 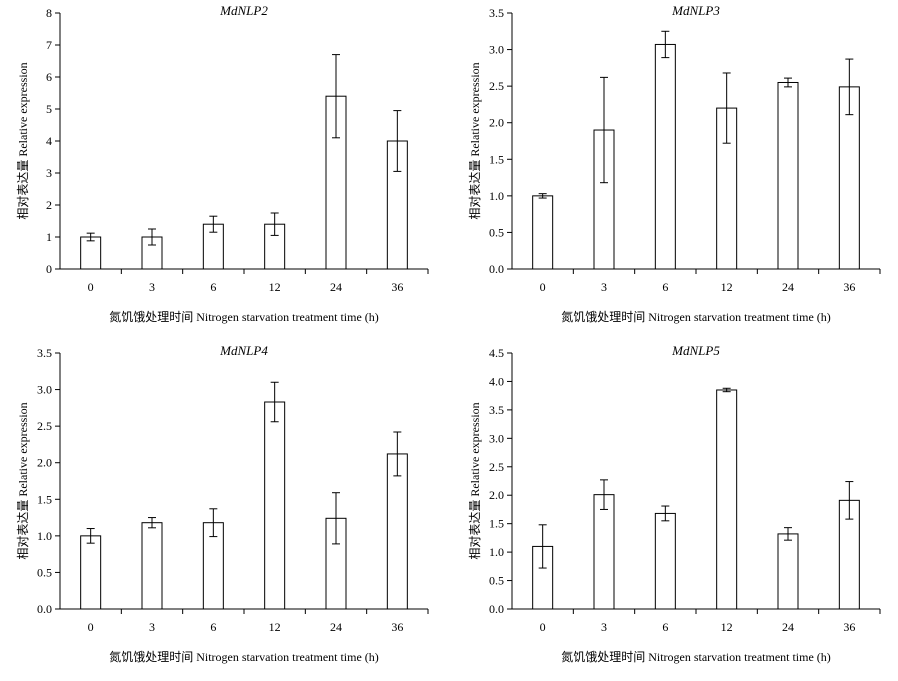 I want to click on y-tick-label: 2, so click(x=49, y=205).